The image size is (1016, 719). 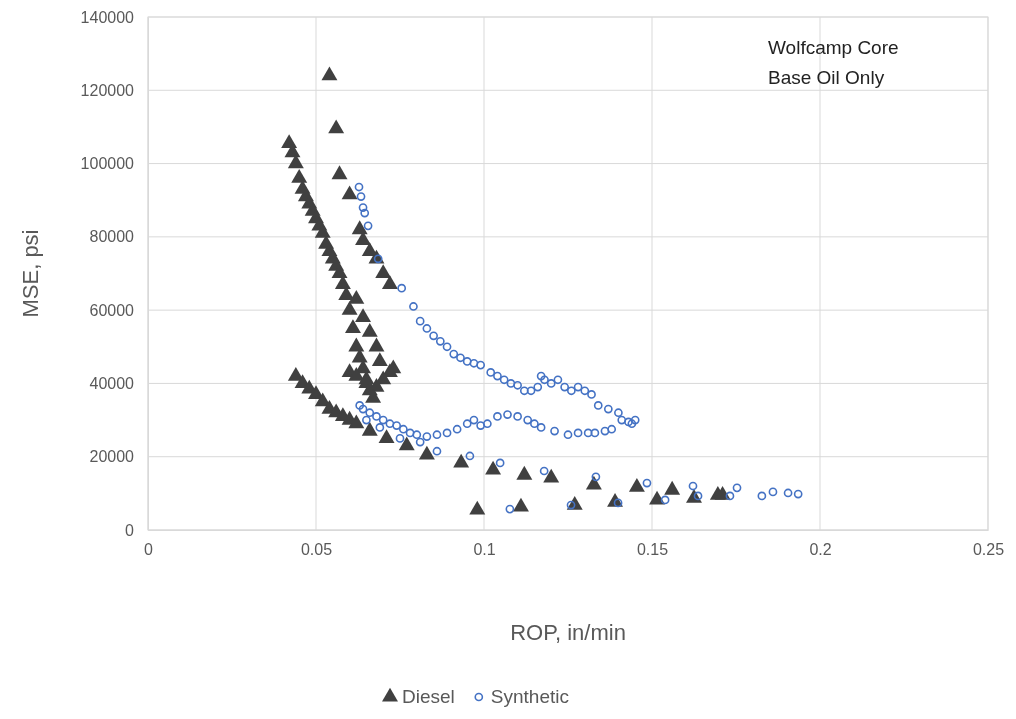 What do you see at coordinates (107, 90) in the screenshot?
I see `y-tick-label: 120000` at bounding box center [107, 90].